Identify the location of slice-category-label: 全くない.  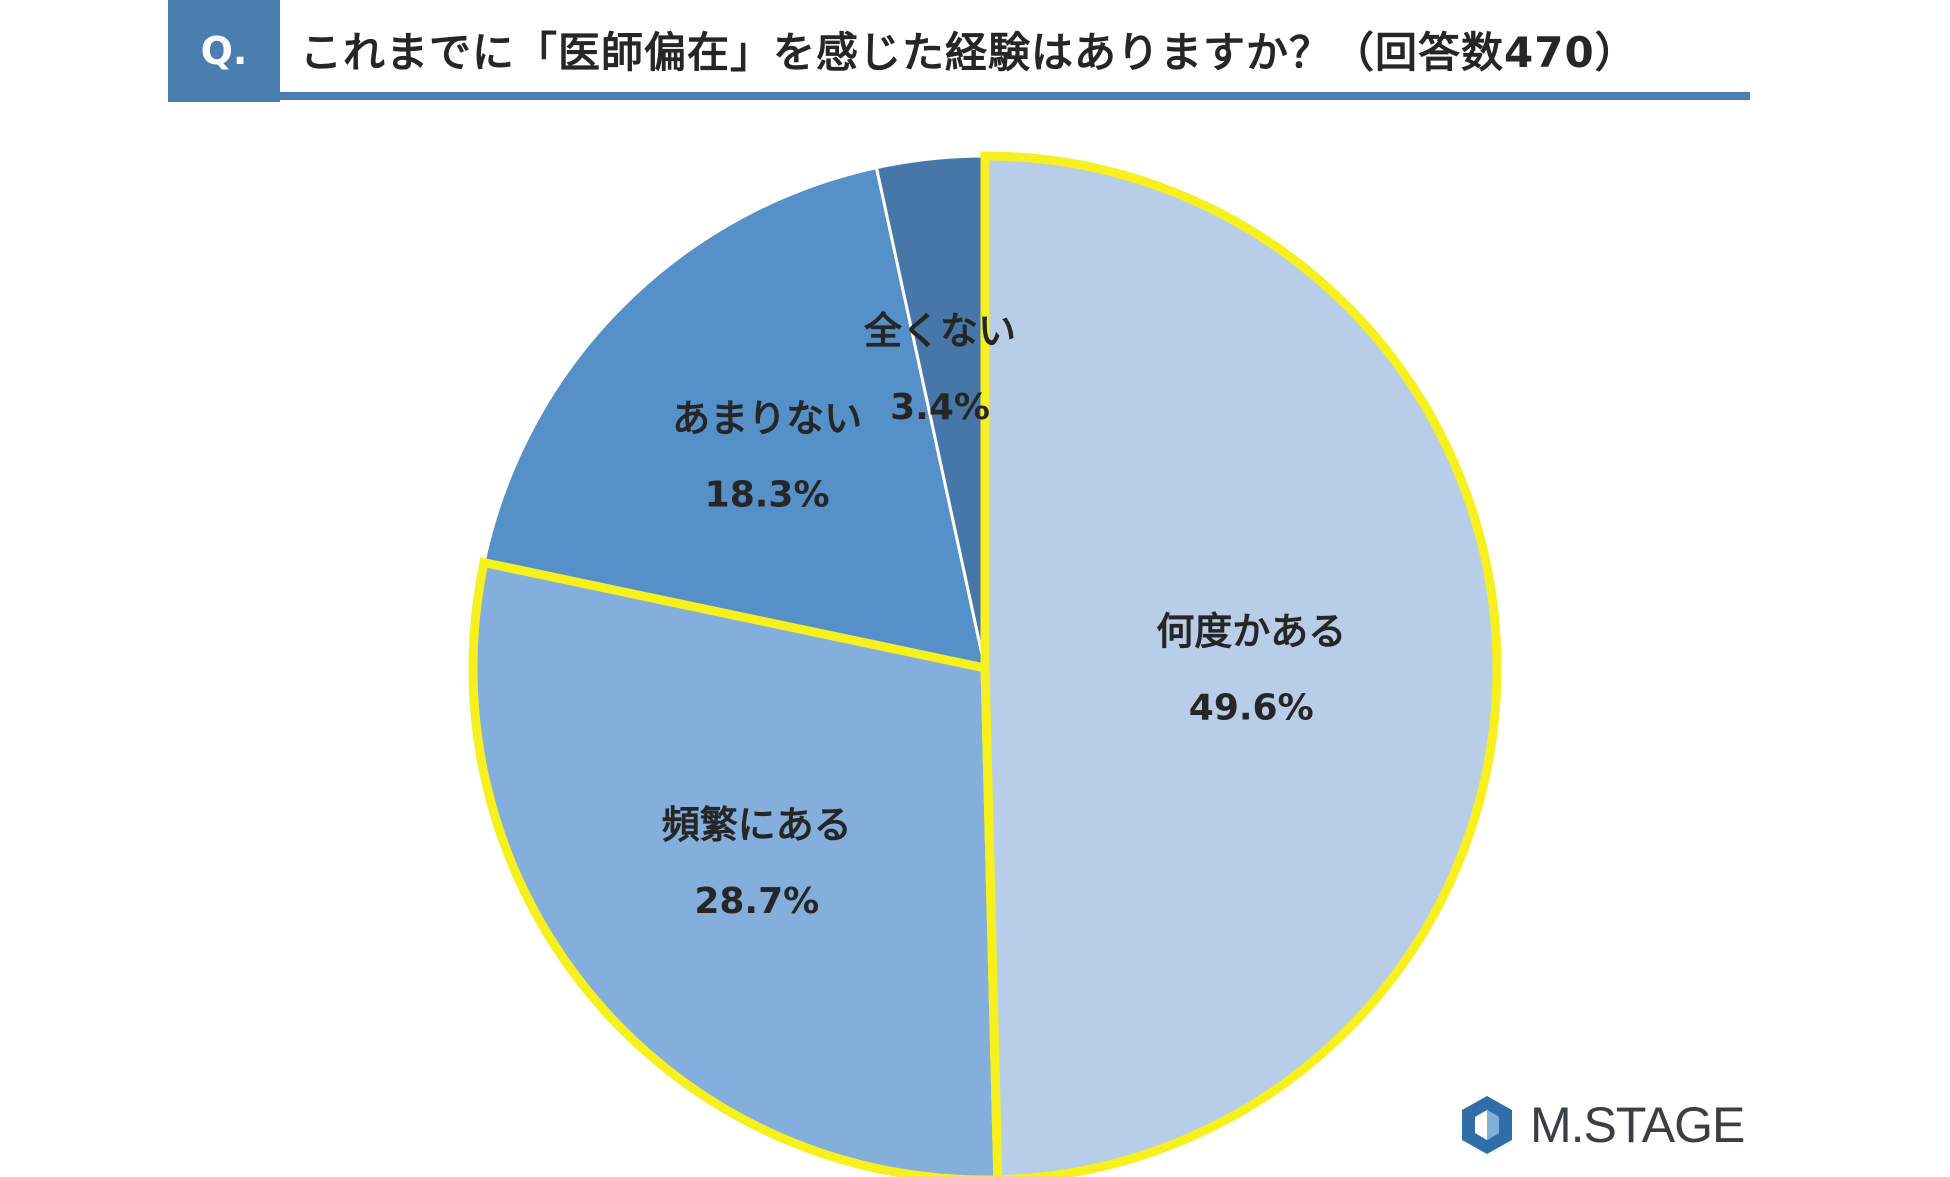
(939, 331).